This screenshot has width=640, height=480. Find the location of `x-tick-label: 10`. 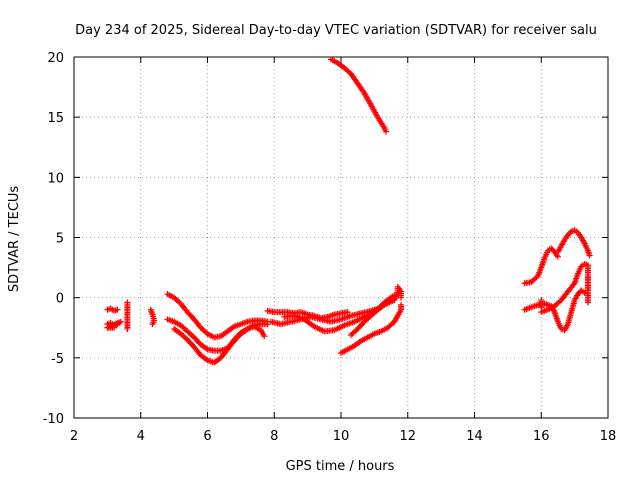

x-tick-label: 10 is located at coordinates (341, 436).